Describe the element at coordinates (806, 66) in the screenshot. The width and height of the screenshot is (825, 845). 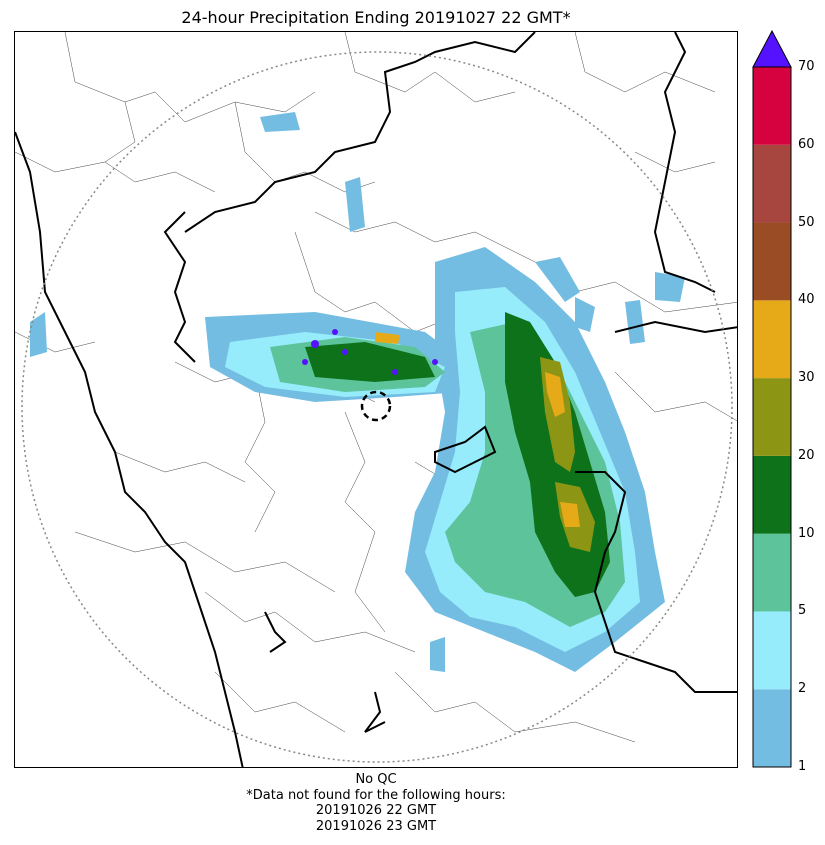
I see `colorbar-tick-label: 70` at that location.